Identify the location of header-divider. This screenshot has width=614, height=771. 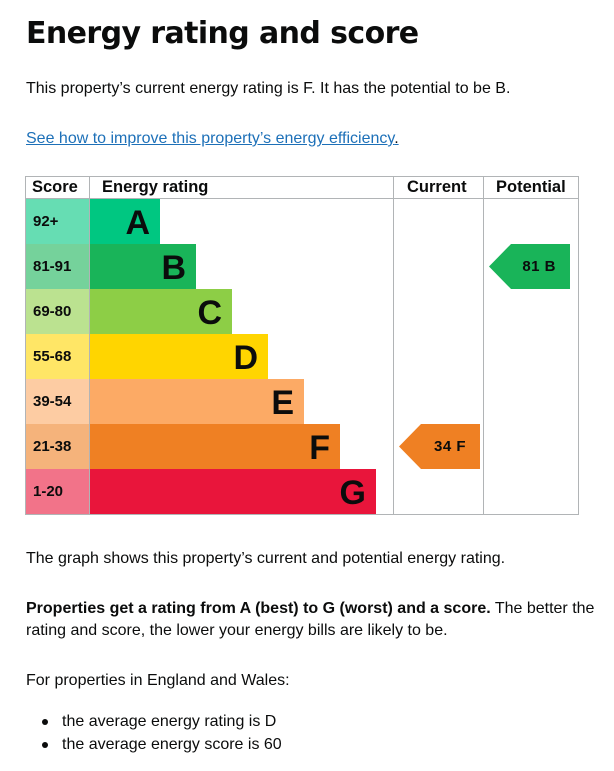
(302, 198).